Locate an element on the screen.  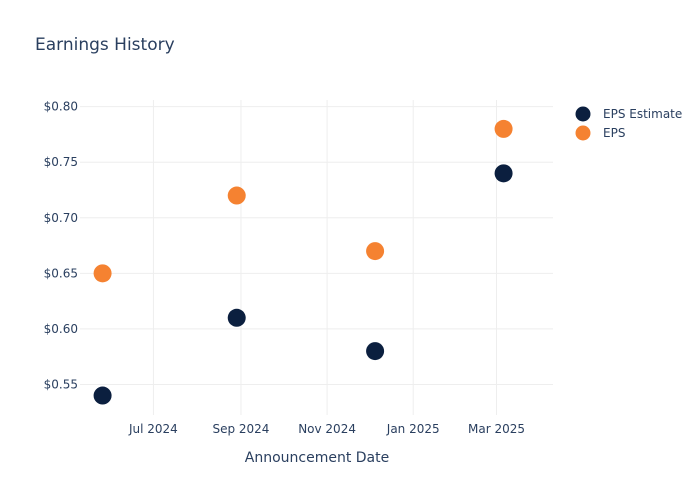
y-tick-label: $0.70 is located at coordinates (61, 218).